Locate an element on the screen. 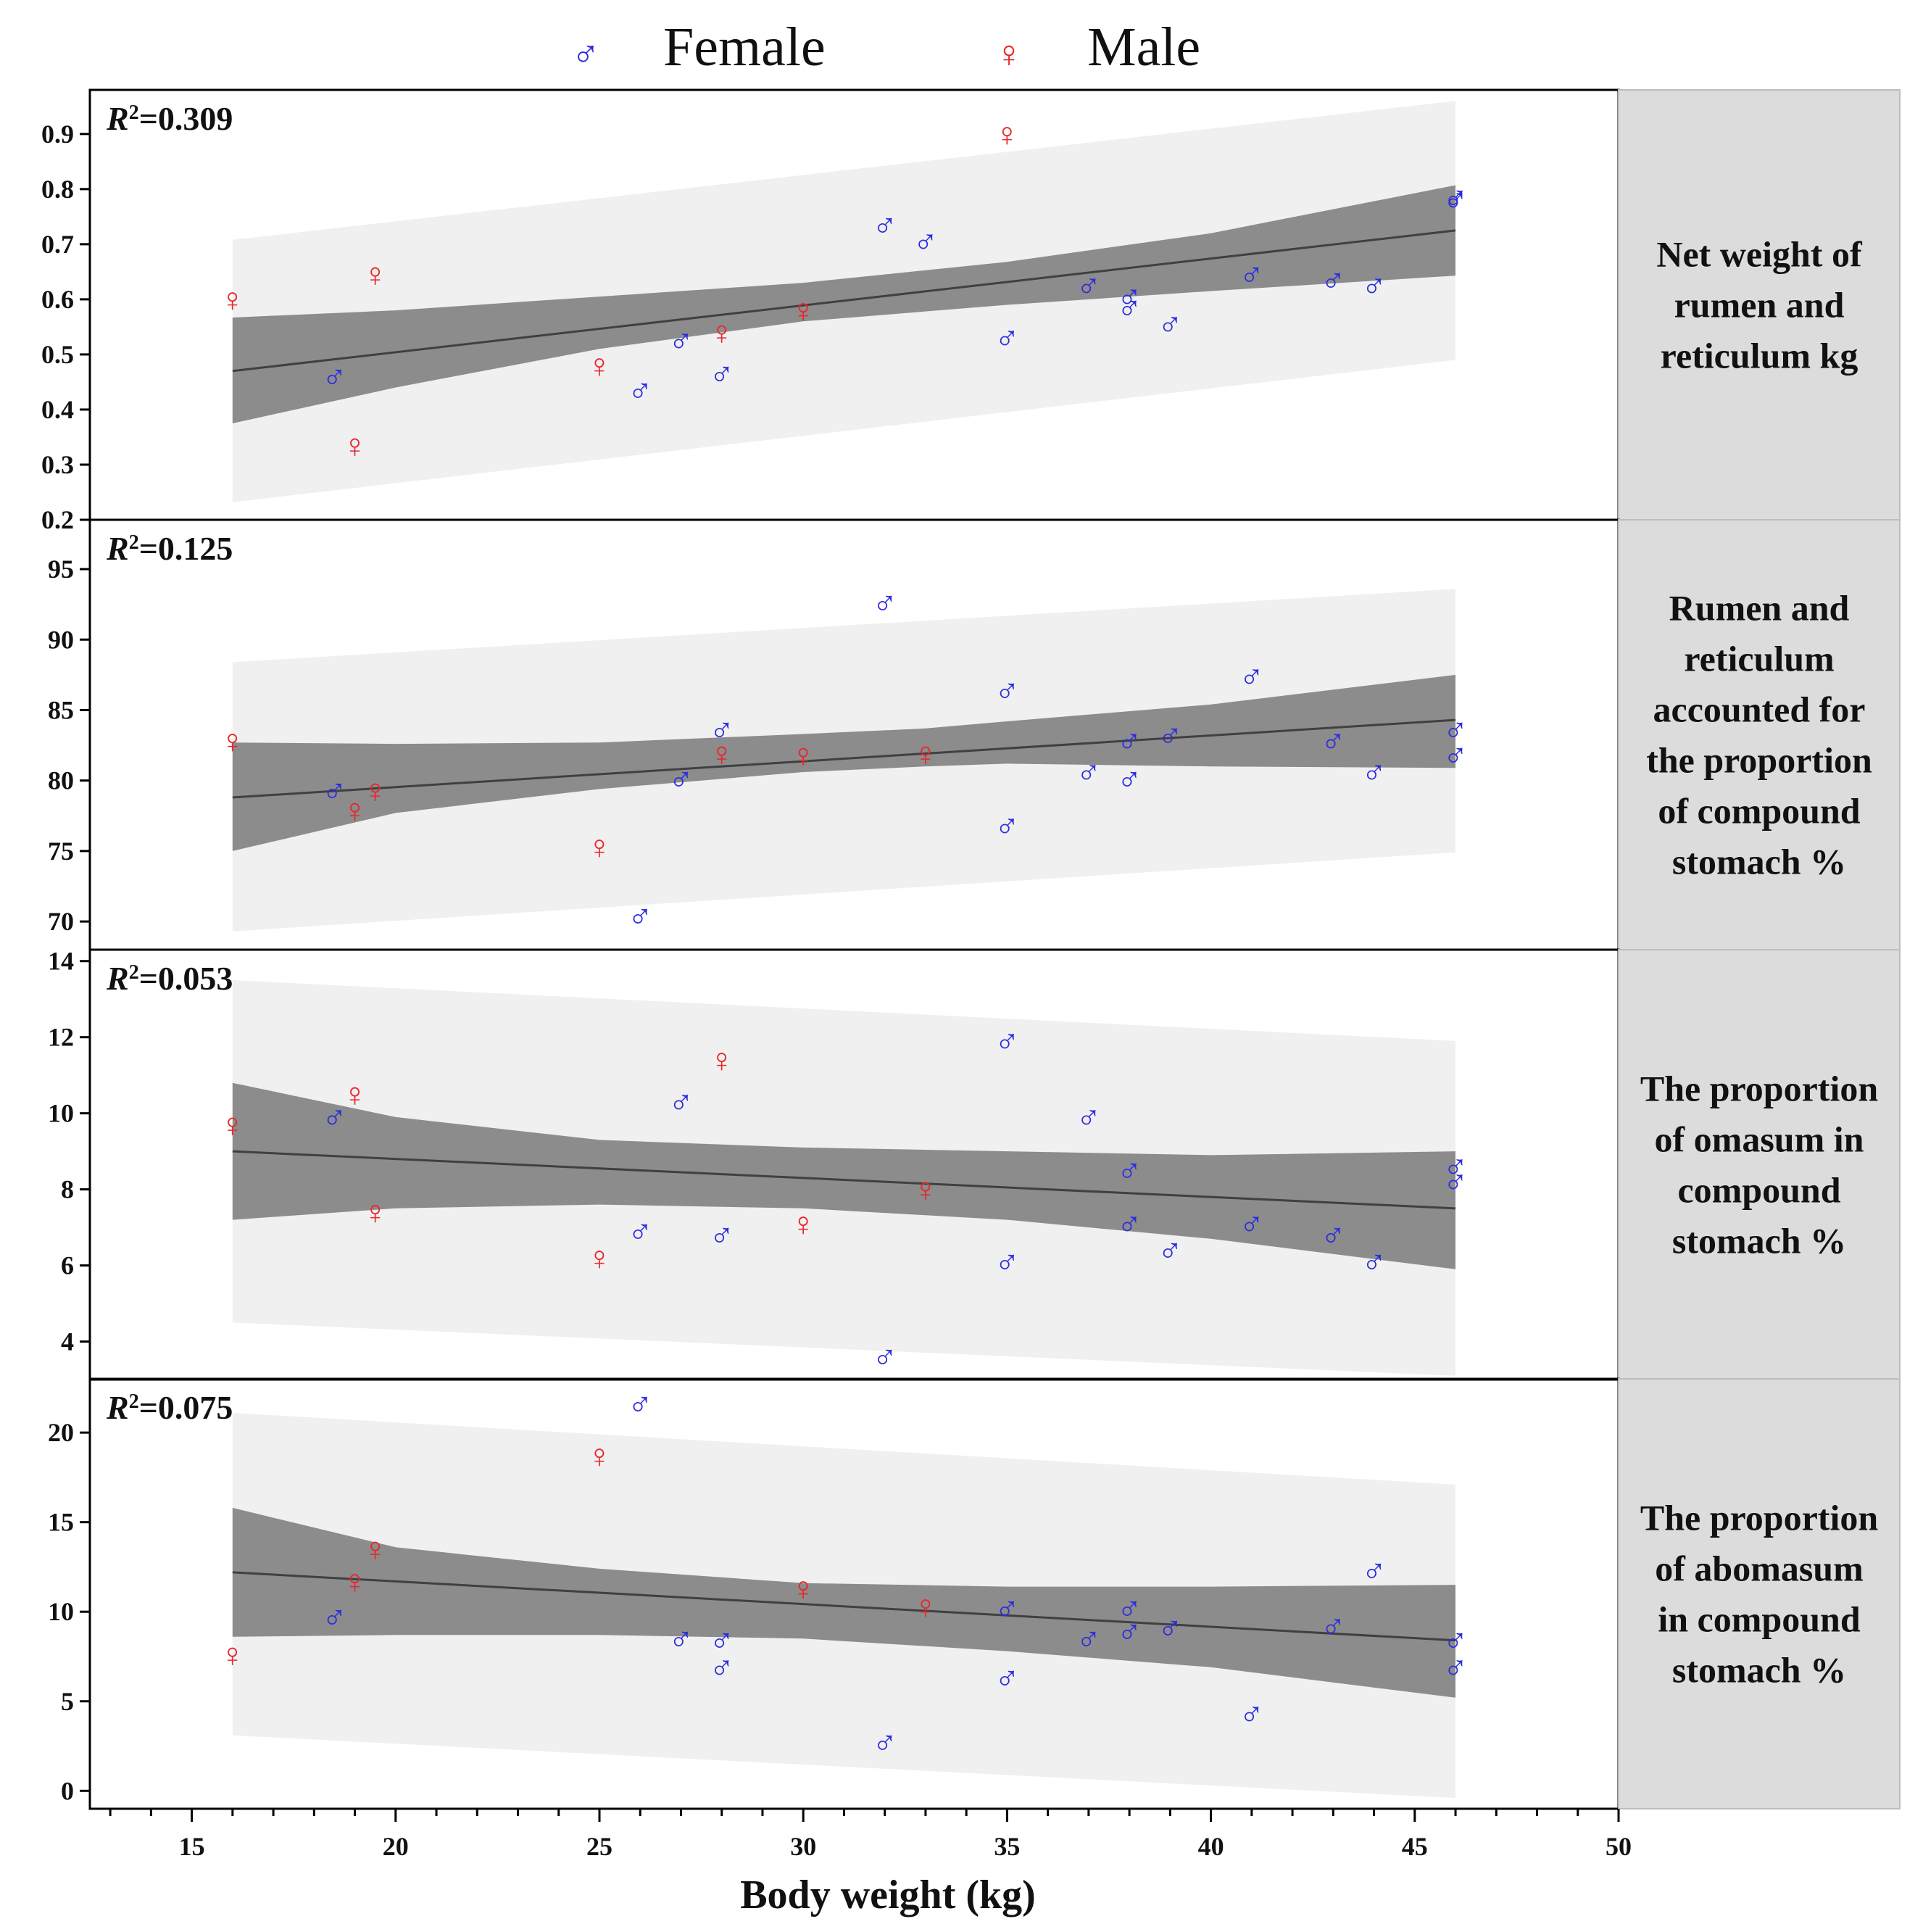  y-tick-label: 0.5 is located at coordinates (58, 354).